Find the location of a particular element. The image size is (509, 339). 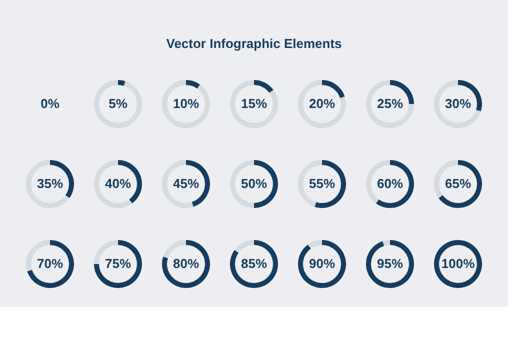

data-label: 60% is located at coordinates (390, 183).